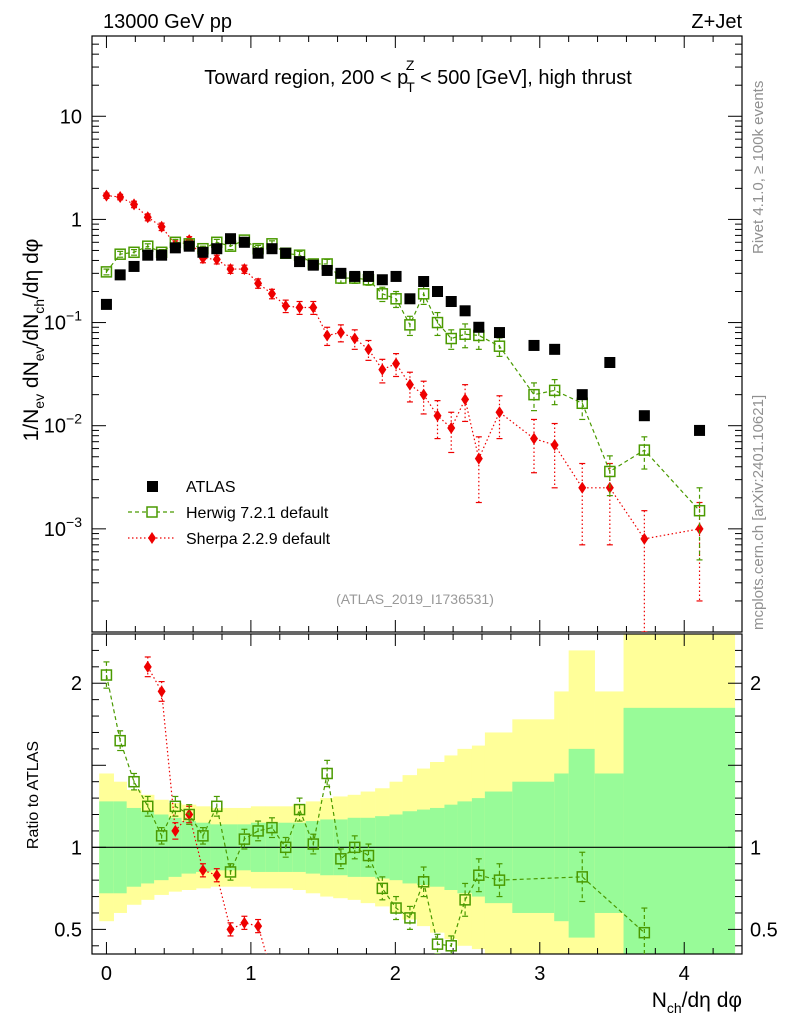  I want to click on x-tick-label: 1, so click(250, 974).